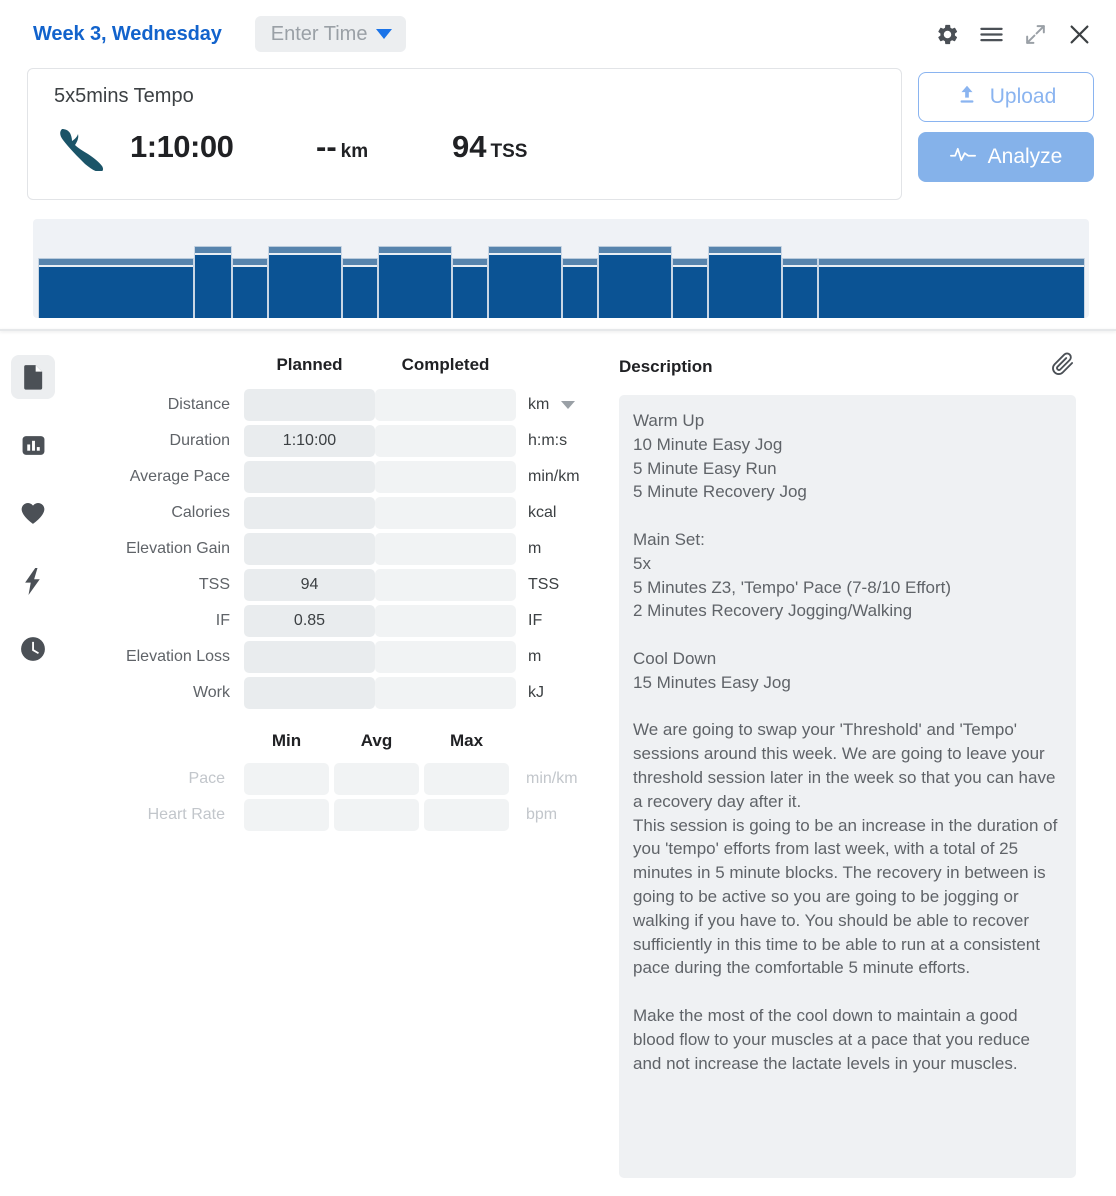 This screenshot has height=1196, width=1116. I want to click on table-row: Elevation Loss m, so click(342, 657).